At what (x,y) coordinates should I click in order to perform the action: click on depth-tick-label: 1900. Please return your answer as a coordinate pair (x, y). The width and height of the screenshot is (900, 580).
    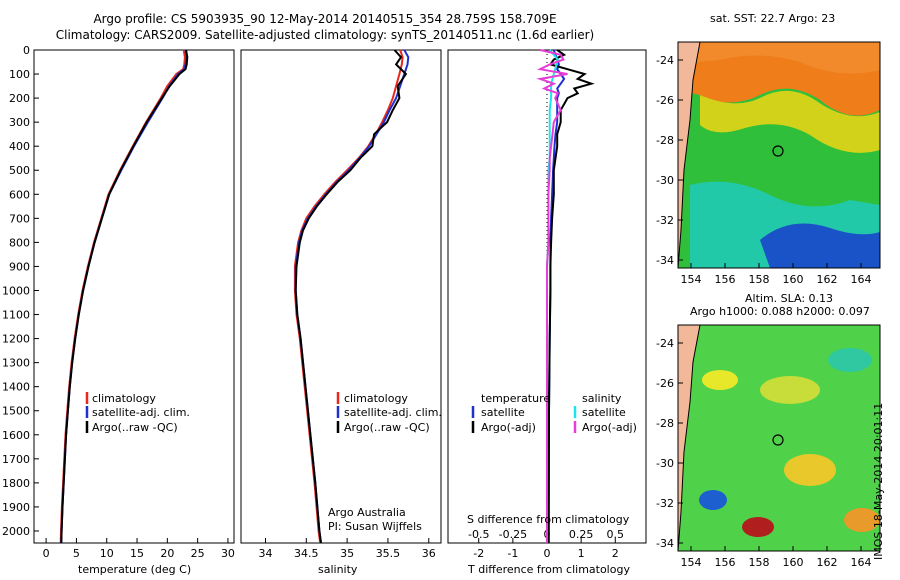
    Looking at the image, I should click on (16, 507).